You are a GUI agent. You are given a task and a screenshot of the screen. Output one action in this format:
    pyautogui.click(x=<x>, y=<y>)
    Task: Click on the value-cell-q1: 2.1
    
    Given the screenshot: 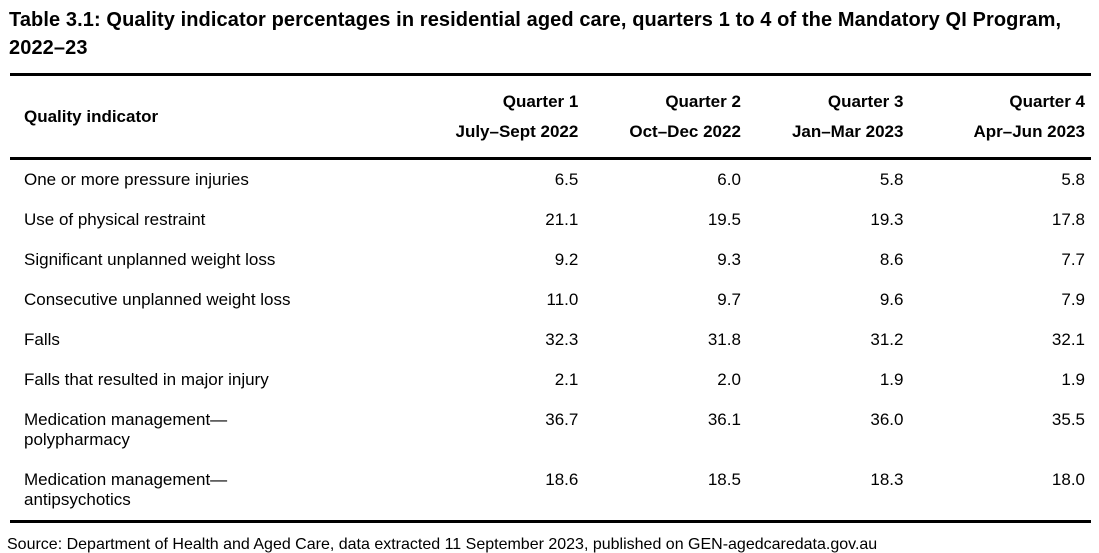 What is the action you would take?
    pyautogui.click(x=566, y=379)
    